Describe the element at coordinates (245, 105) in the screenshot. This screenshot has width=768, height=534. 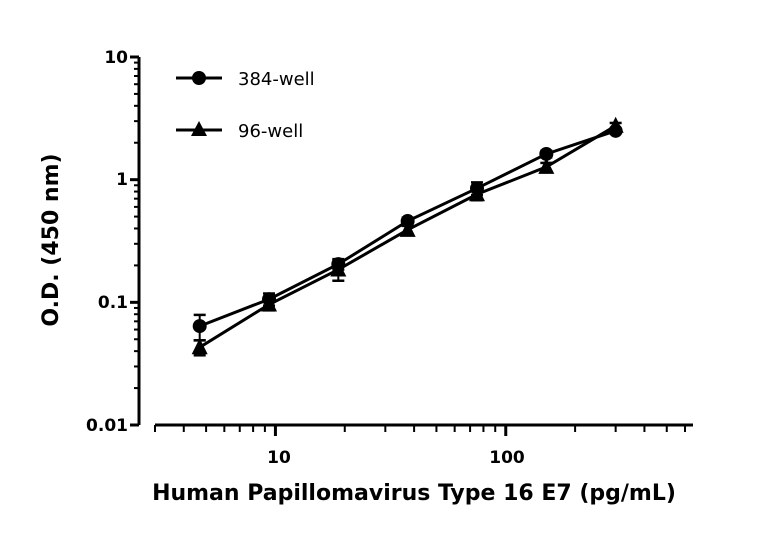
I see `legend: 384-well 96-well` at that location.